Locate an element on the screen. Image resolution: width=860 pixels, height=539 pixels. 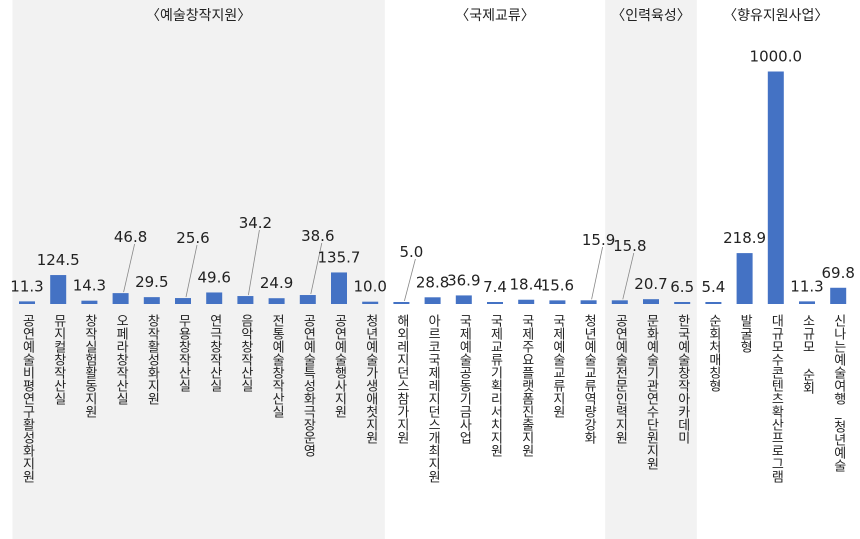
value-label-15: 7.4 is located at coordinates (495, 287).